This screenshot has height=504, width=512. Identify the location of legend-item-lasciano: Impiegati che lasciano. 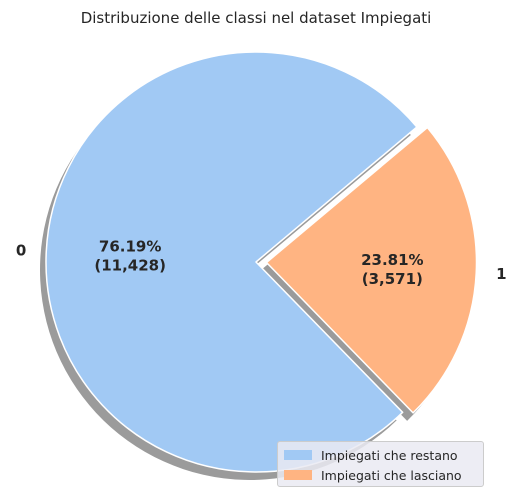
(380, 475).